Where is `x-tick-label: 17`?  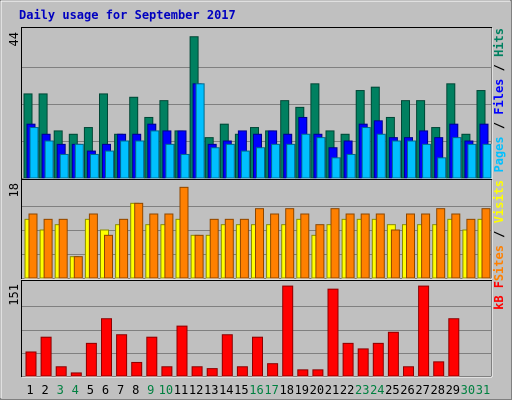 x-tick-label: 17 is located at coordinates (271, 390).